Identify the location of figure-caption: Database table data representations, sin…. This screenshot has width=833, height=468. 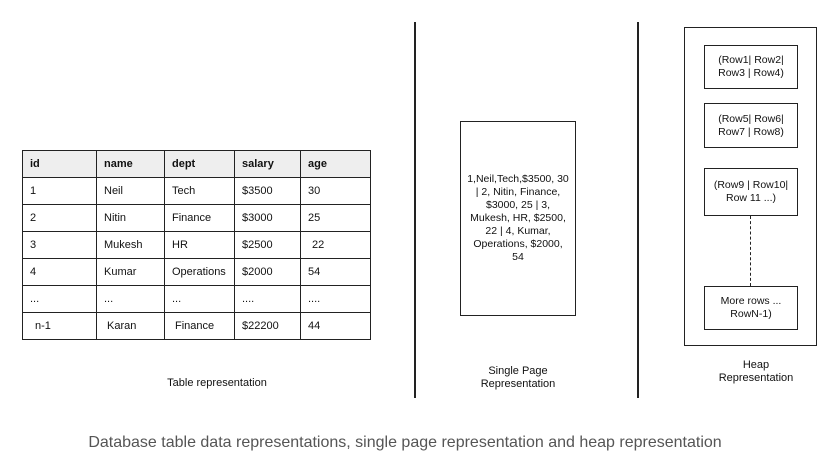
(405, 442).